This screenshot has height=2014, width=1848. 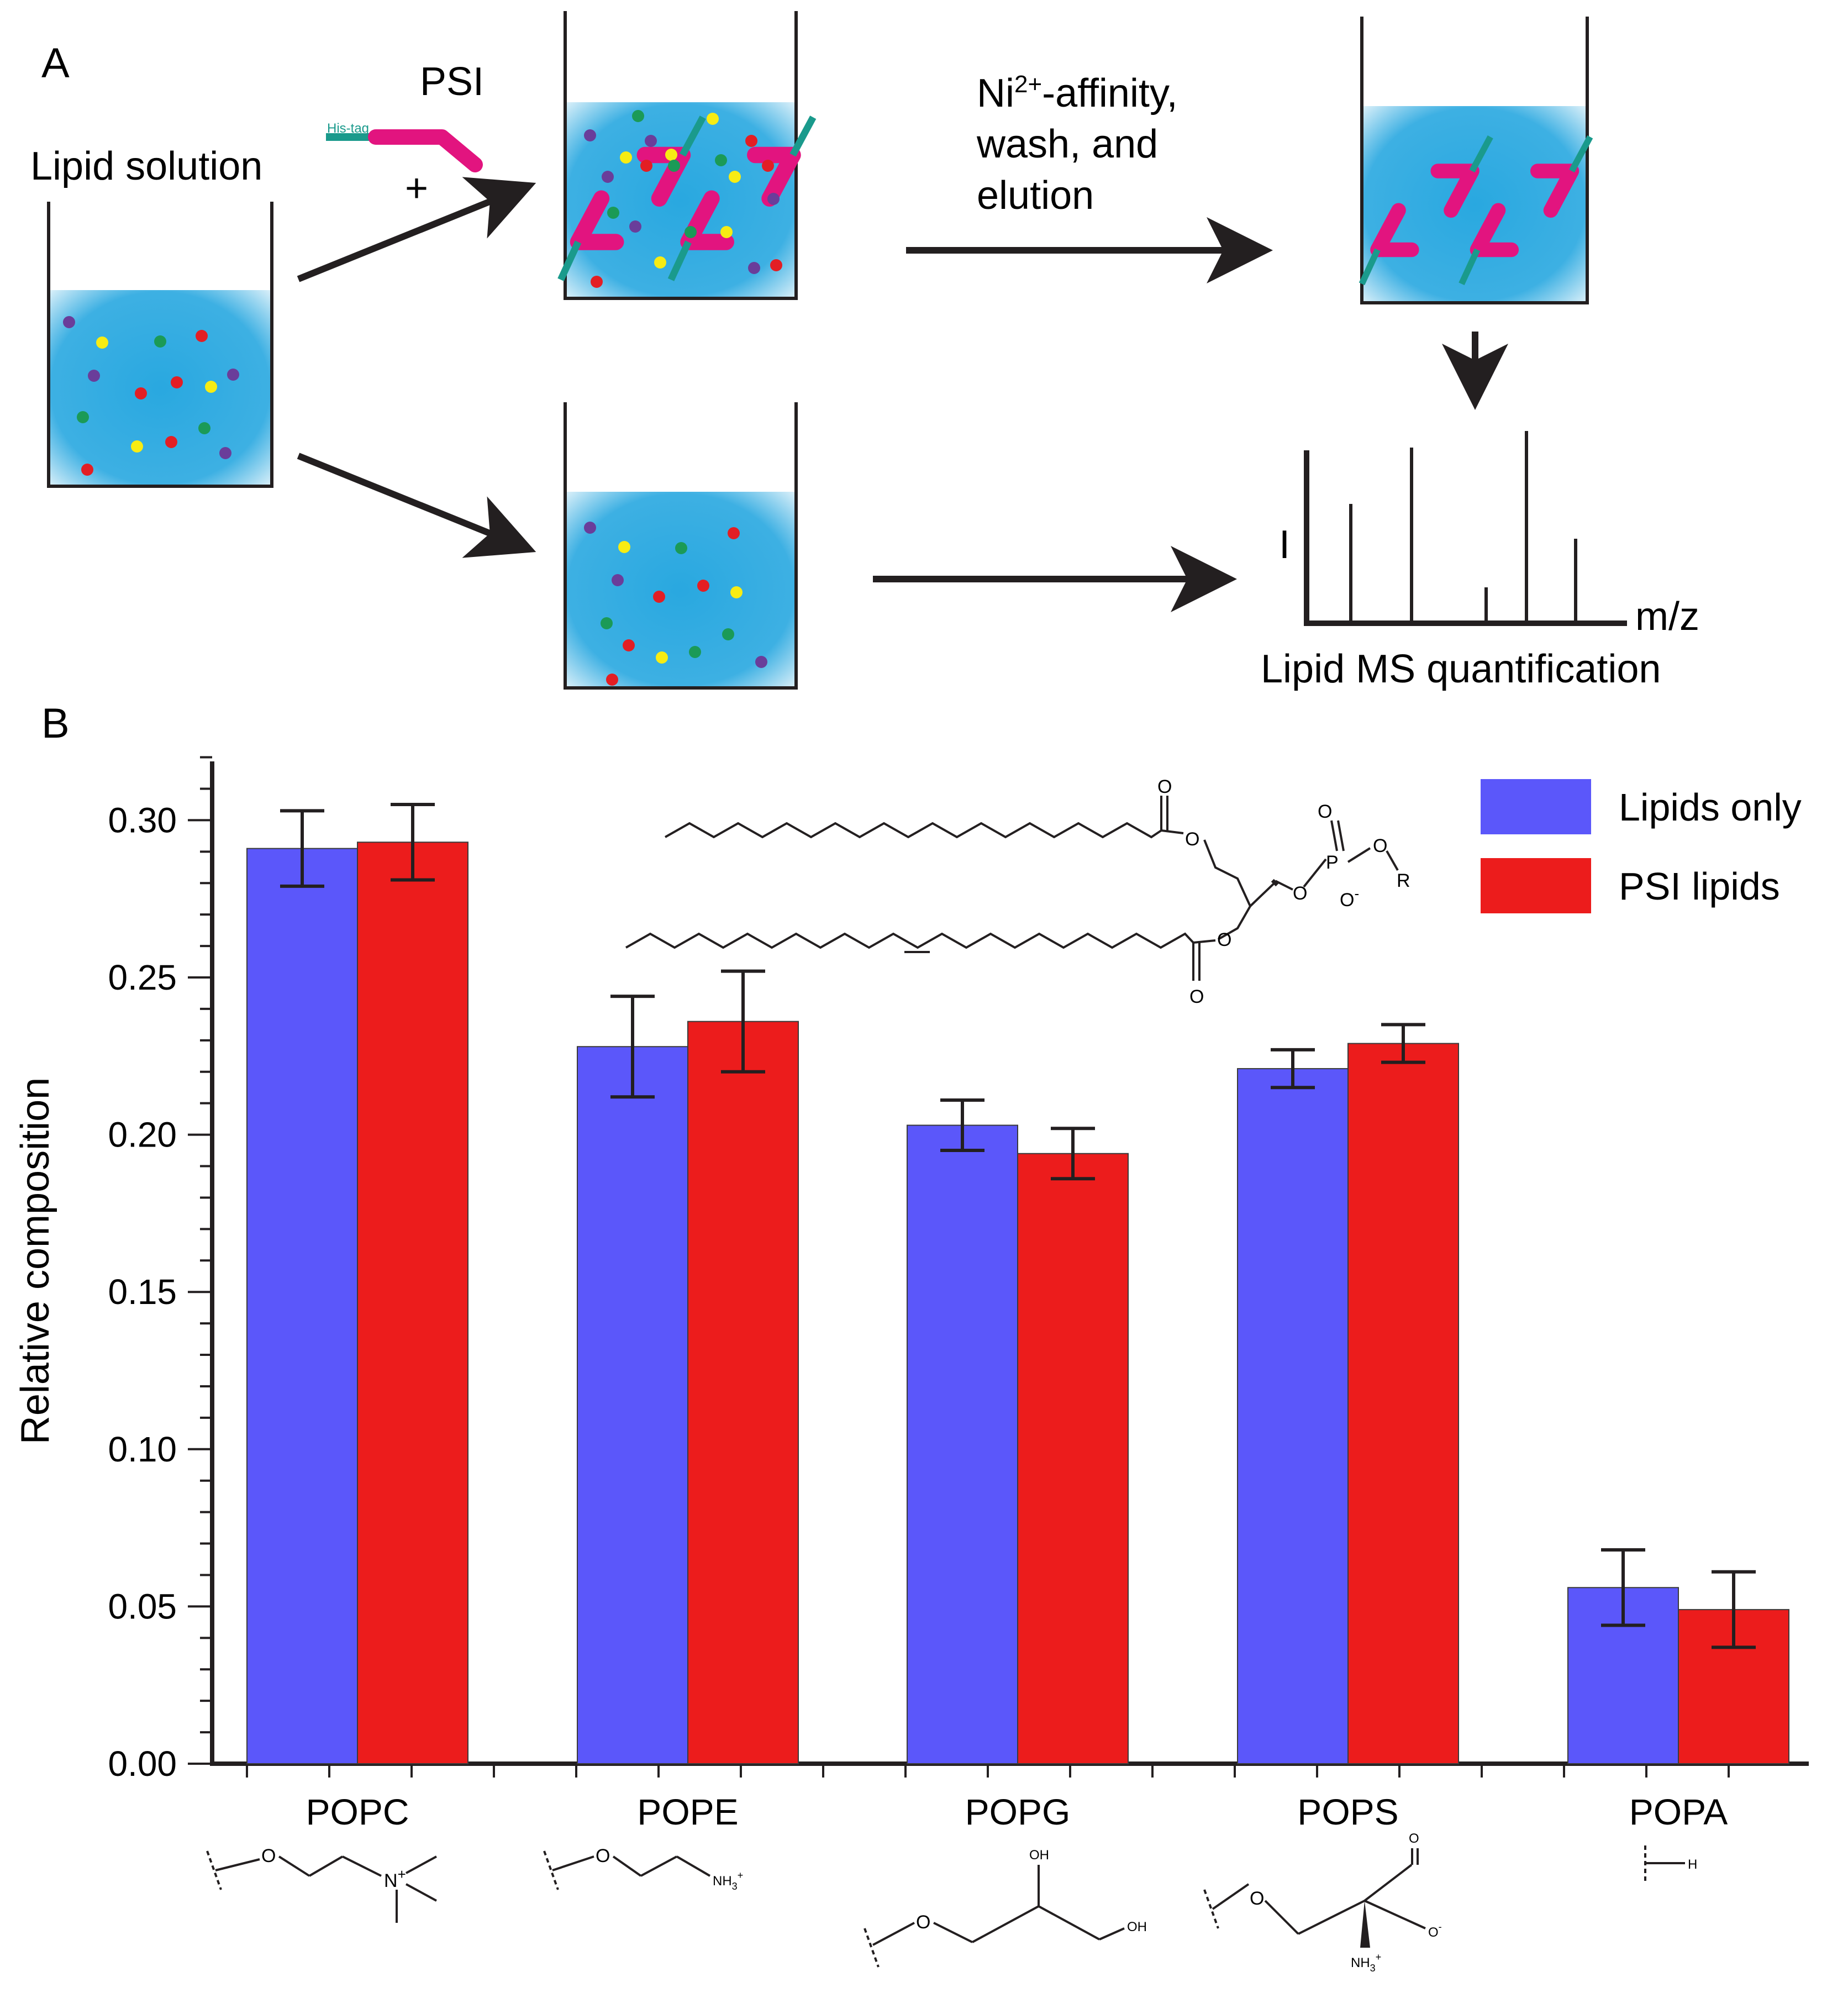 I want to click on ni-elution-label: elution, so click(x=1035, y=196).